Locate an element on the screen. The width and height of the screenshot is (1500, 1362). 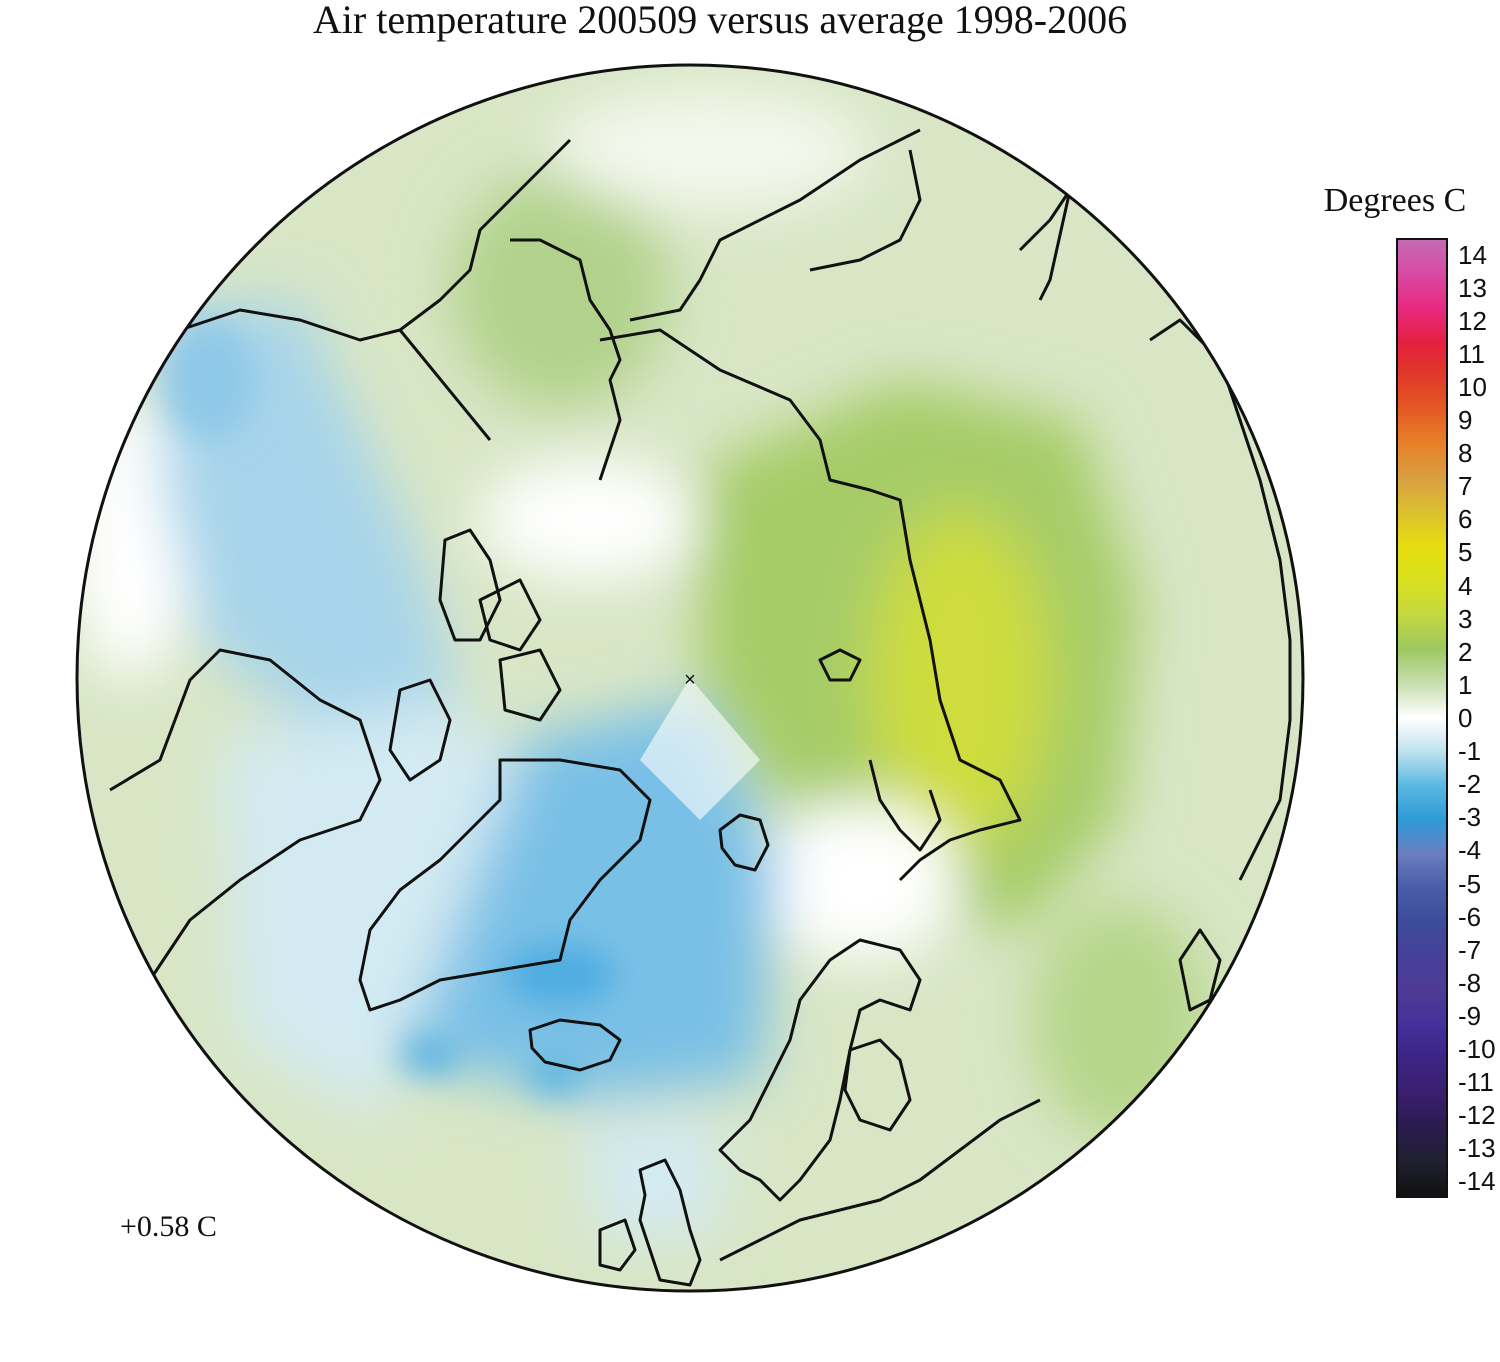
coast-svalbard is located at coordinates (744, 842).